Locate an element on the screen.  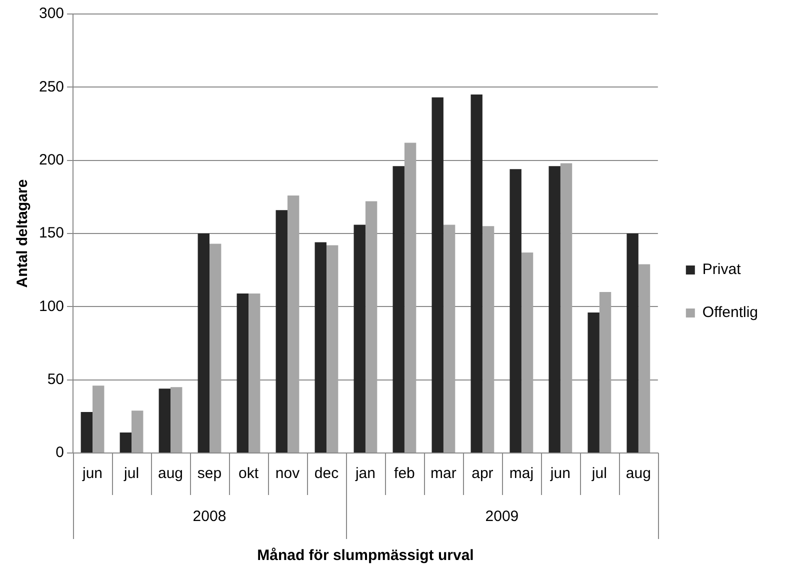
x-tick-label: maj is located at coordinates (521, 473).